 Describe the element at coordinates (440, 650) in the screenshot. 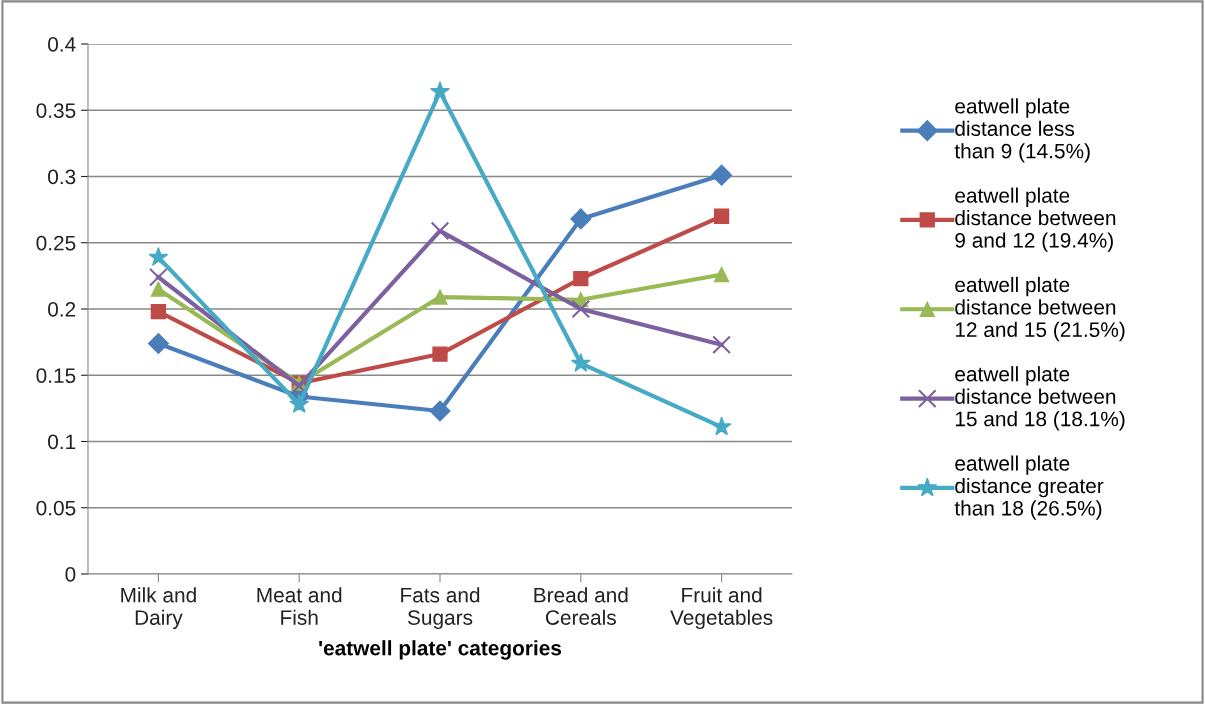

I see `x-axis-title: 'eatwell plate' categories` at that location.